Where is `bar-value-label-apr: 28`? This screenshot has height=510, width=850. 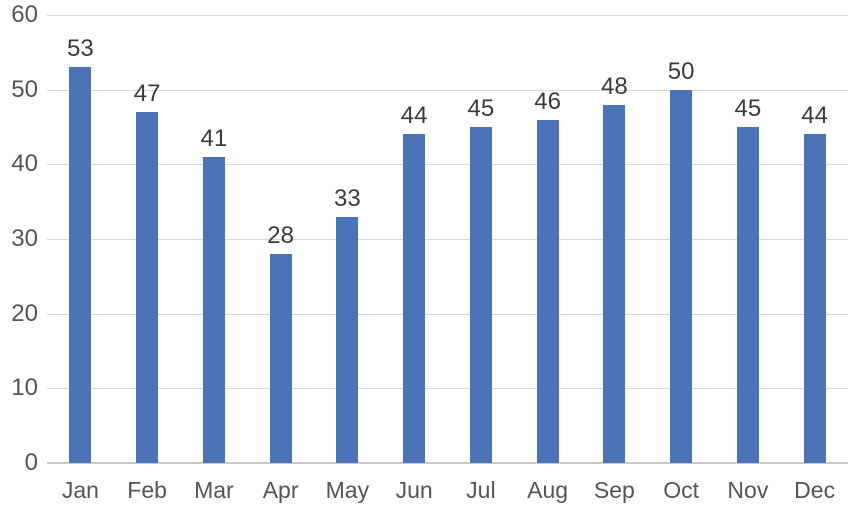 bar-value-label-apr: 28 is located at coordinates (280, 235).